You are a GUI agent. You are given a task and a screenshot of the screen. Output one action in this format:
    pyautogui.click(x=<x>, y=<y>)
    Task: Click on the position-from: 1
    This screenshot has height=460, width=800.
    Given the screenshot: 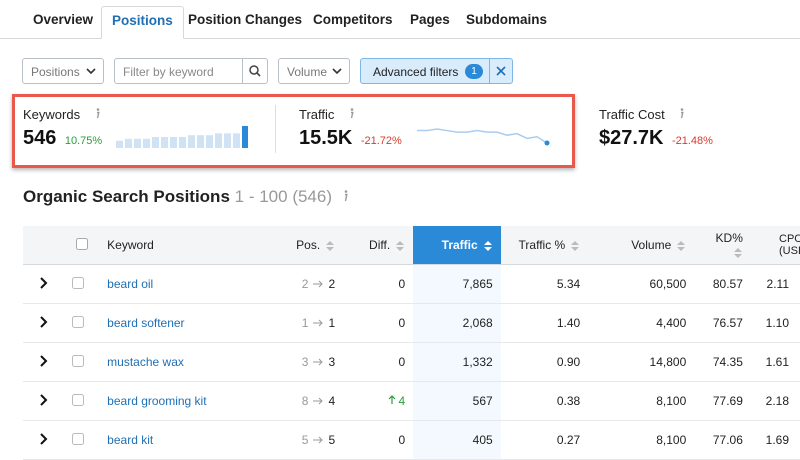 What is the action you would take?
    pyautogui.click(x=305, y=323)
    